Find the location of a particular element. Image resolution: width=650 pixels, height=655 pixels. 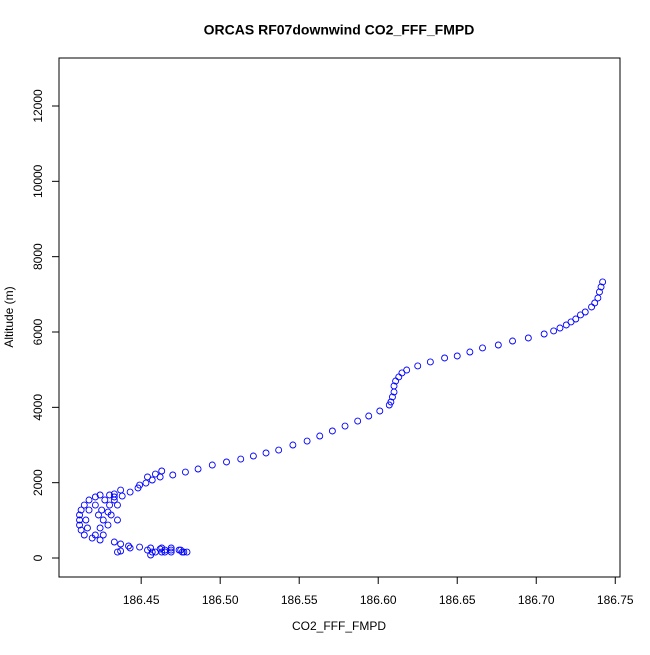

x-tick-label: 186.70 is located at coordinates (536, 600).